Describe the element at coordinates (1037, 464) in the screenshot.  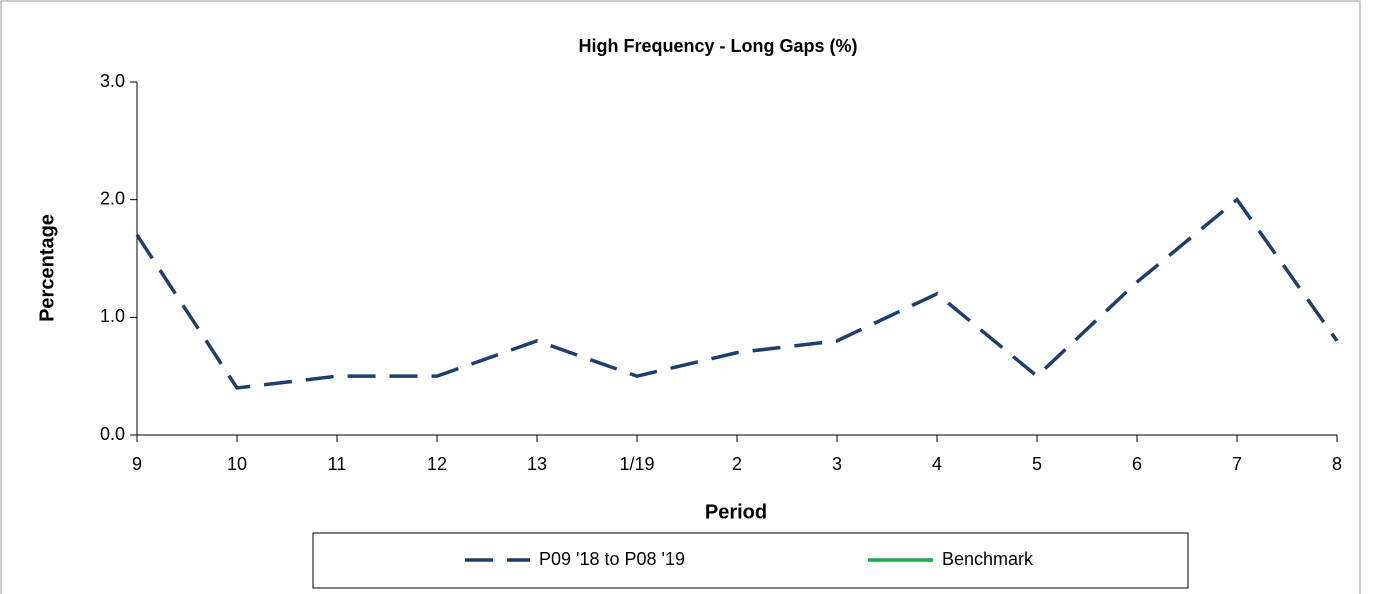
I see `x-tick-label: 5` at that location.